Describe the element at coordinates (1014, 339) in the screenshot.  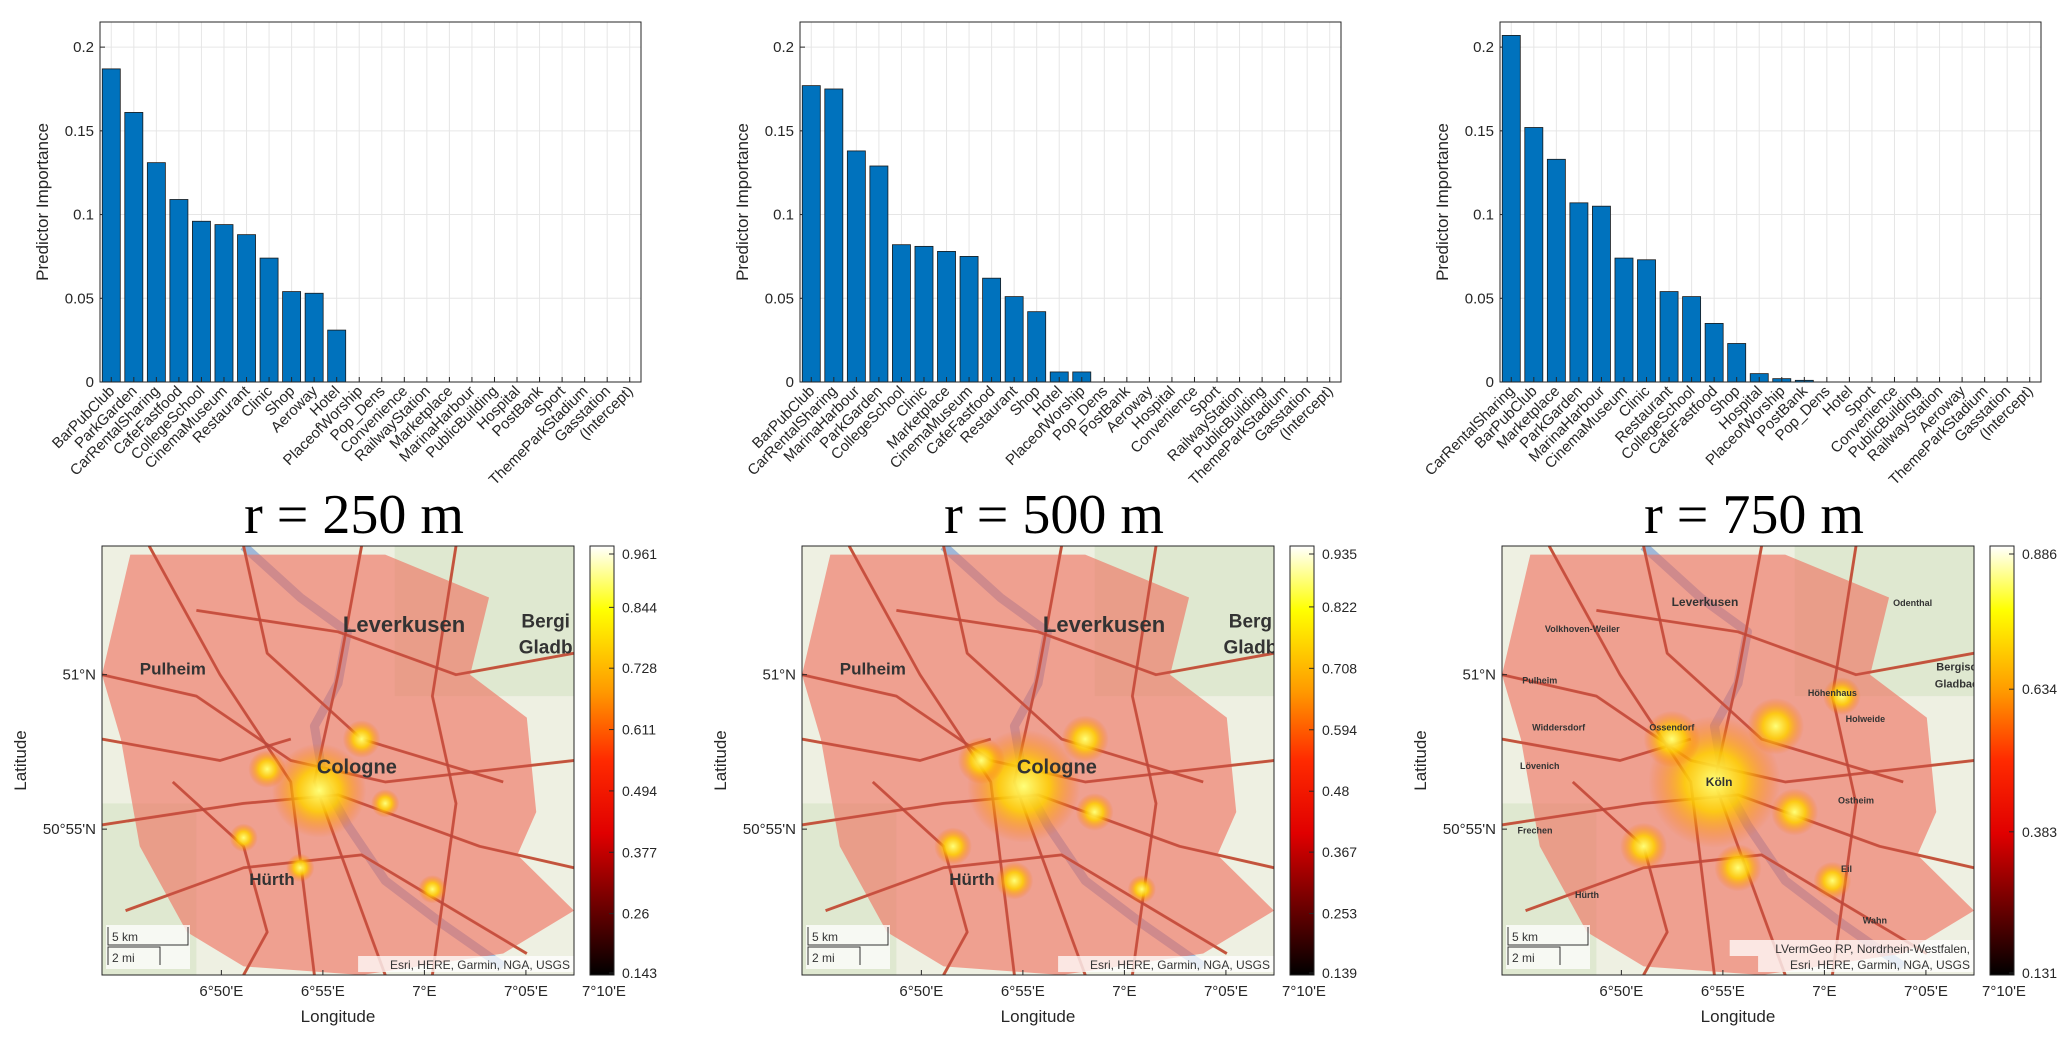
I see `bar-Restaurant` at that location.